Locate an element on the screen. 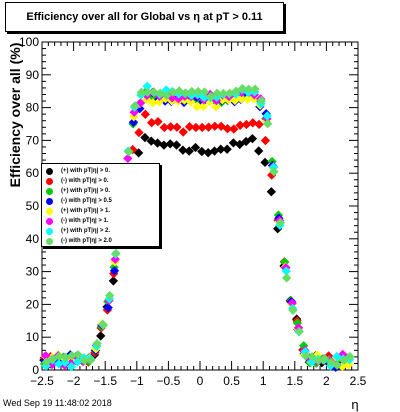 The height and width of the screenshot is (412, 400). x-tick-label: −2 is located at coordinates (74, 381).